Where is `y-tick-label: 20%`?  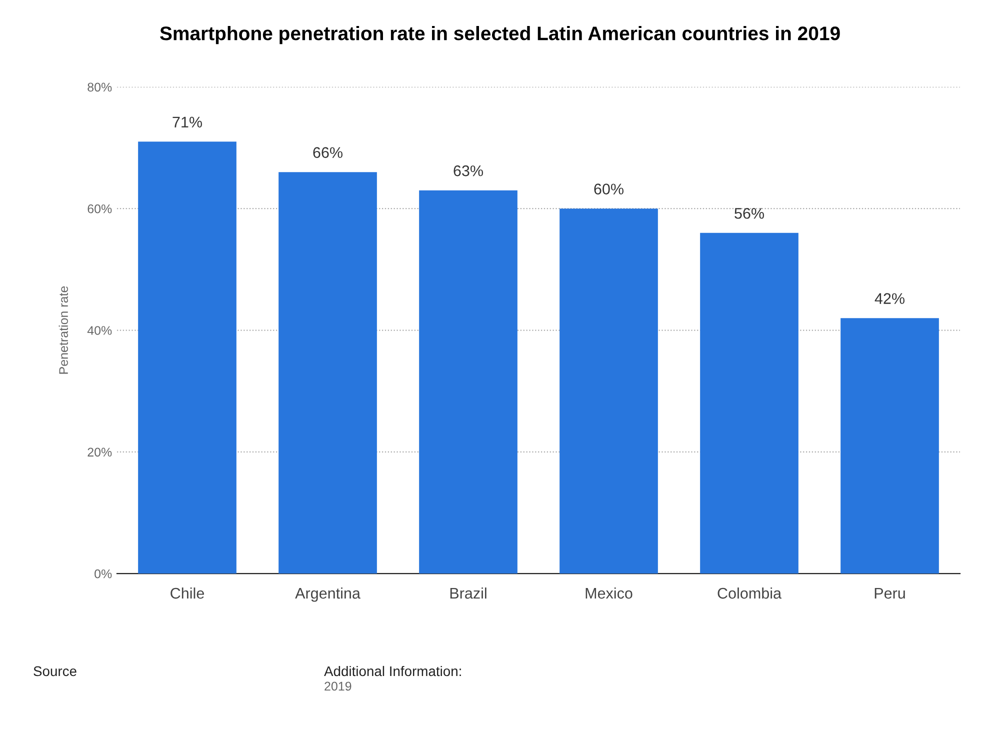 y-tick-label: 20% is located at coordinates (100, 452).